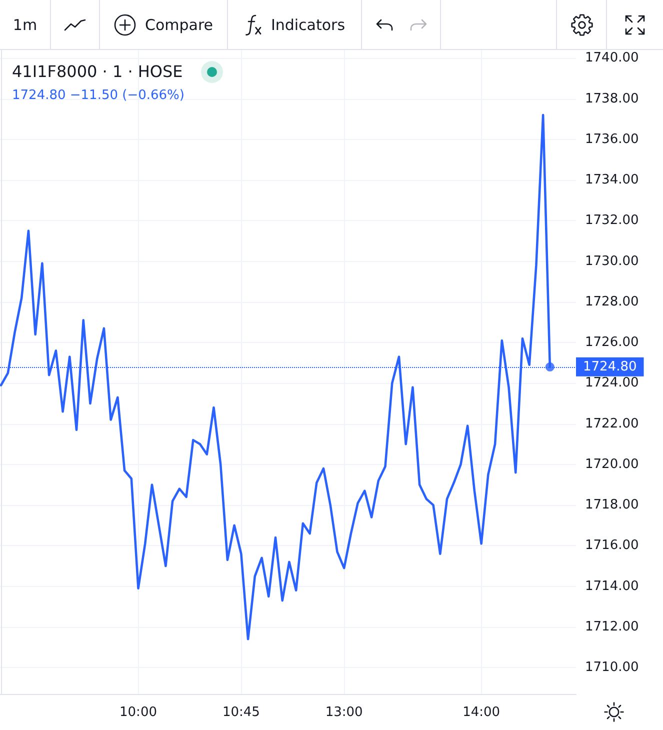  What do you see at coordinates (308, 25) in the screenshot?
I see `text: Indicators` at bounding box center [308, 25].